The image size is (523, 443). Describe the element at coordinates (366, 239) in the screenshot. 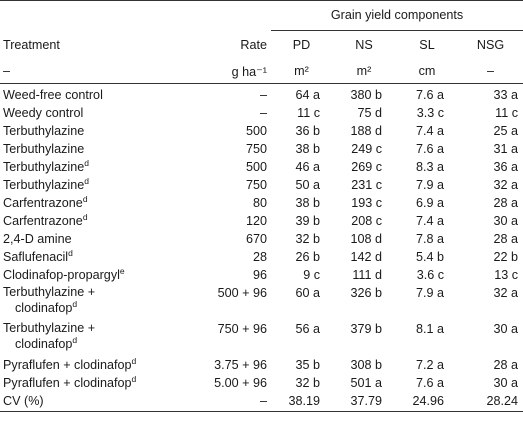

I see `cell-ns: 108 d` at that location.